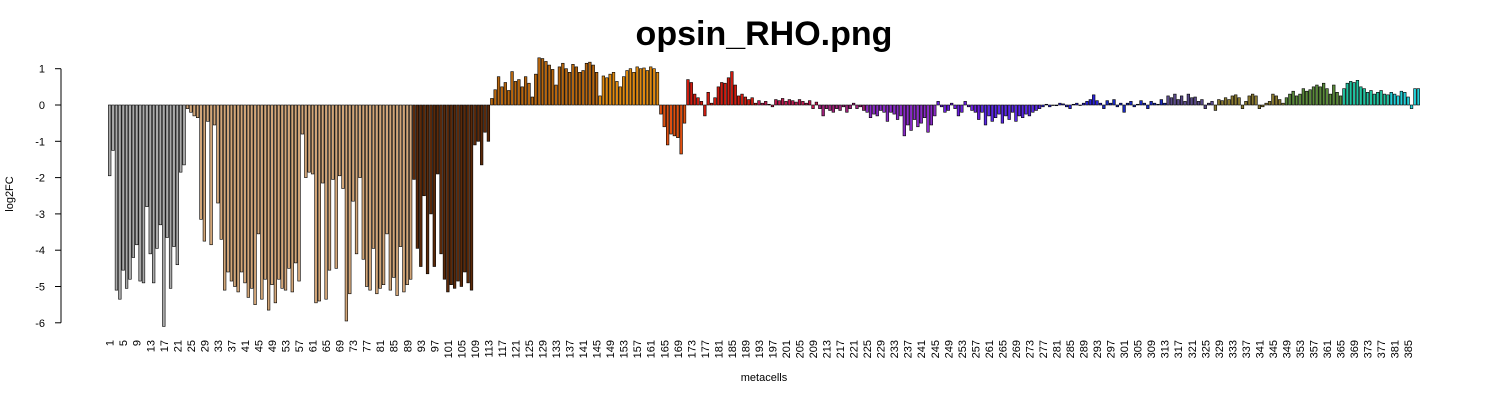 The width and height of the screenshot is (1500, 400). What do you see at coordinates (300, 346) in the screenshot?
I see `x-tick-label: 57` at bounding box center [300, 346].